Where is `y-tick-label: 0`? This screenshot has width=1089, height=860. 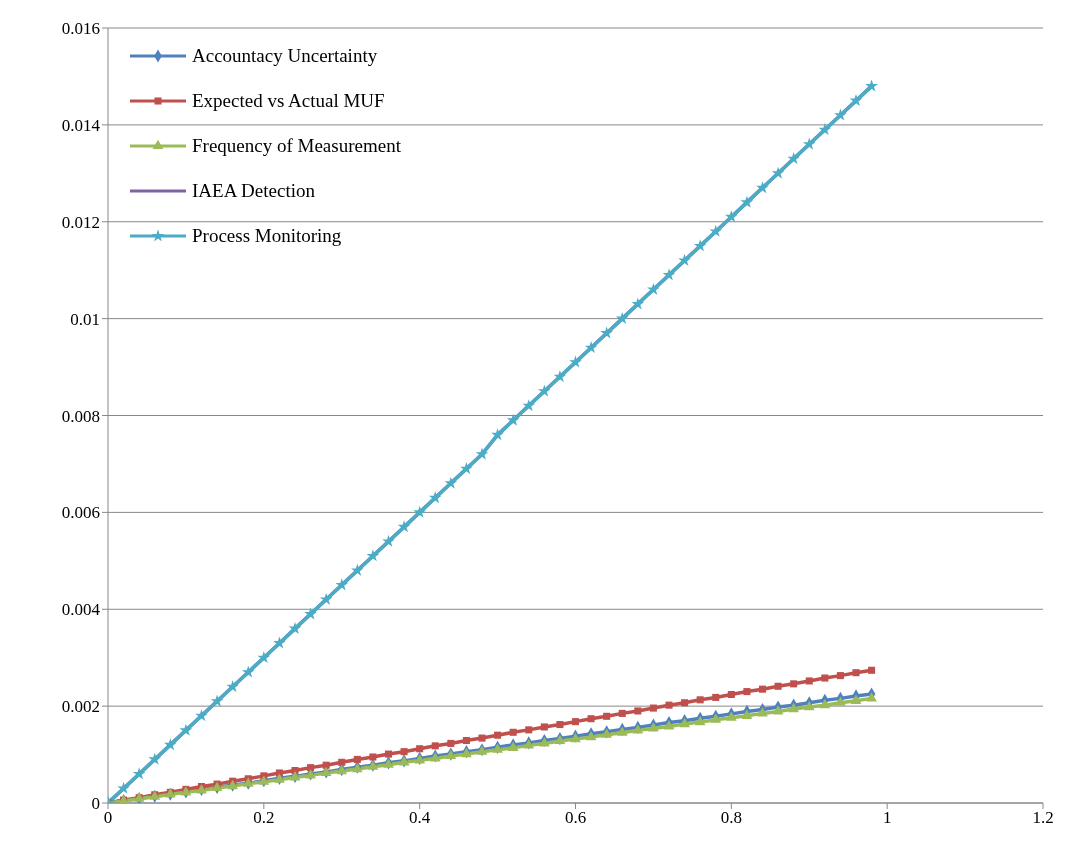 y-tick-label: 0 is located at coordinates (95, 804).